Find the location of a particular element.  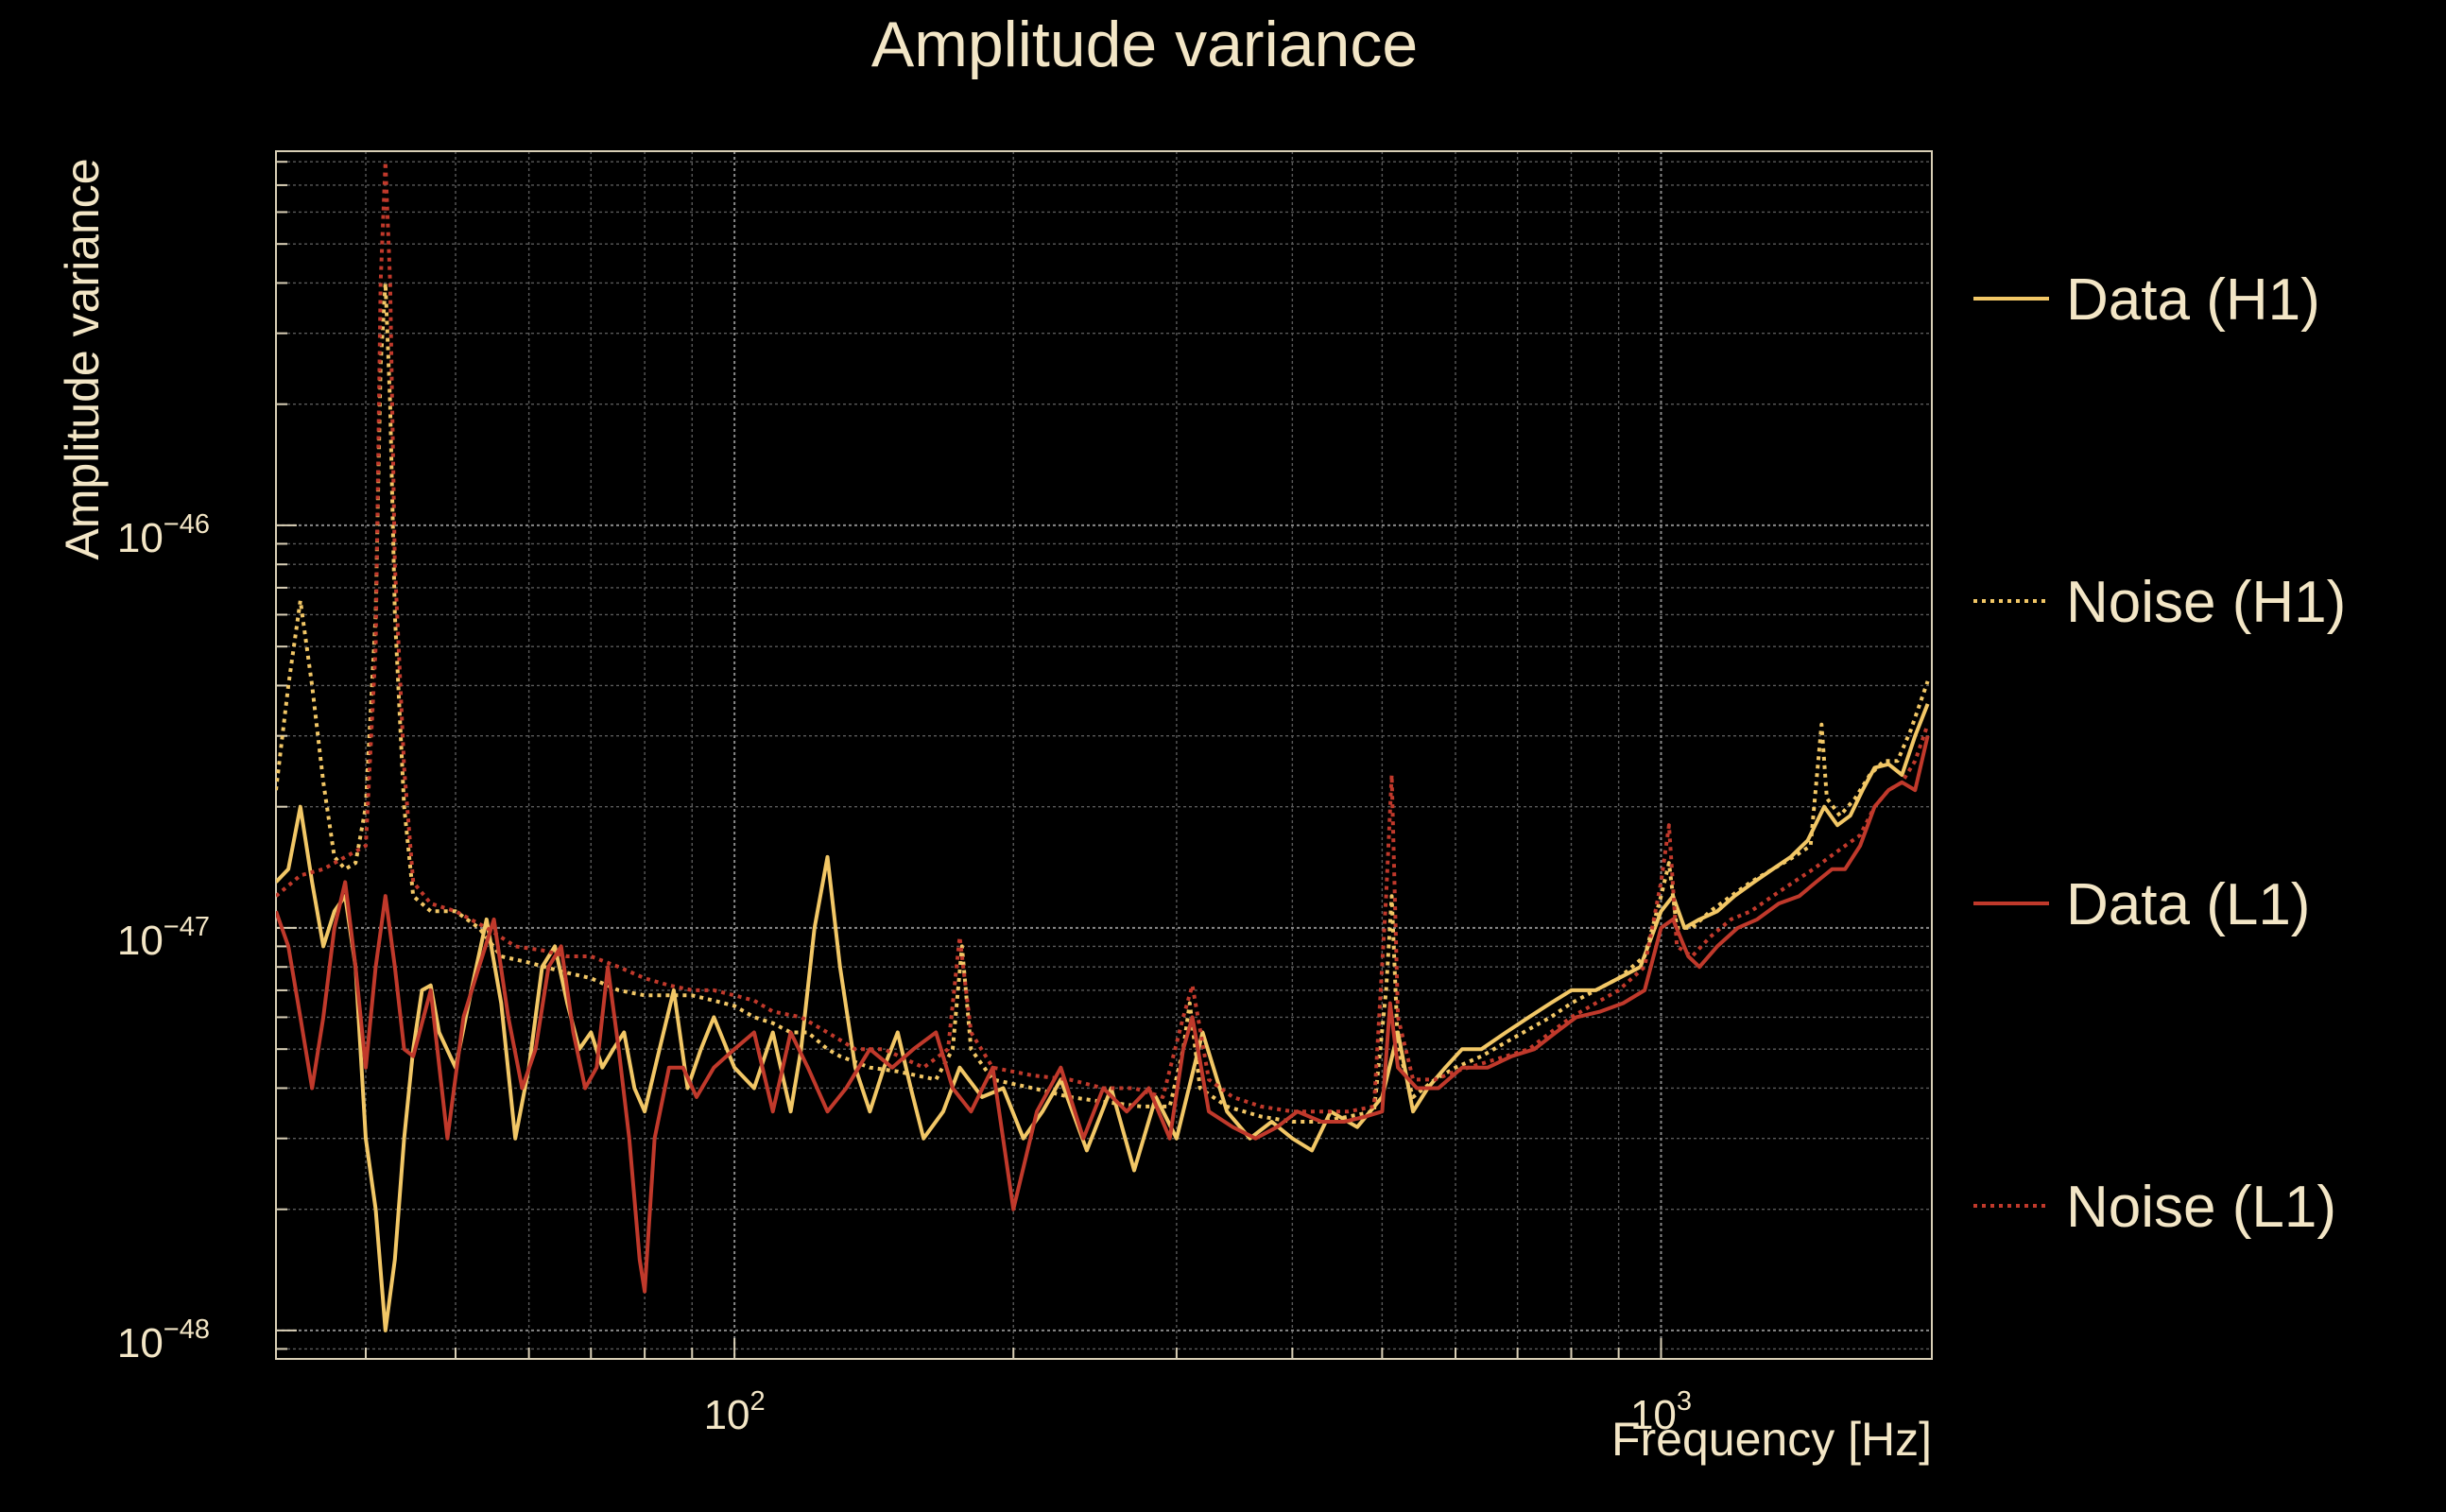

legend-label-4: Noise (L1) is located at coordinates (2201, 1207).